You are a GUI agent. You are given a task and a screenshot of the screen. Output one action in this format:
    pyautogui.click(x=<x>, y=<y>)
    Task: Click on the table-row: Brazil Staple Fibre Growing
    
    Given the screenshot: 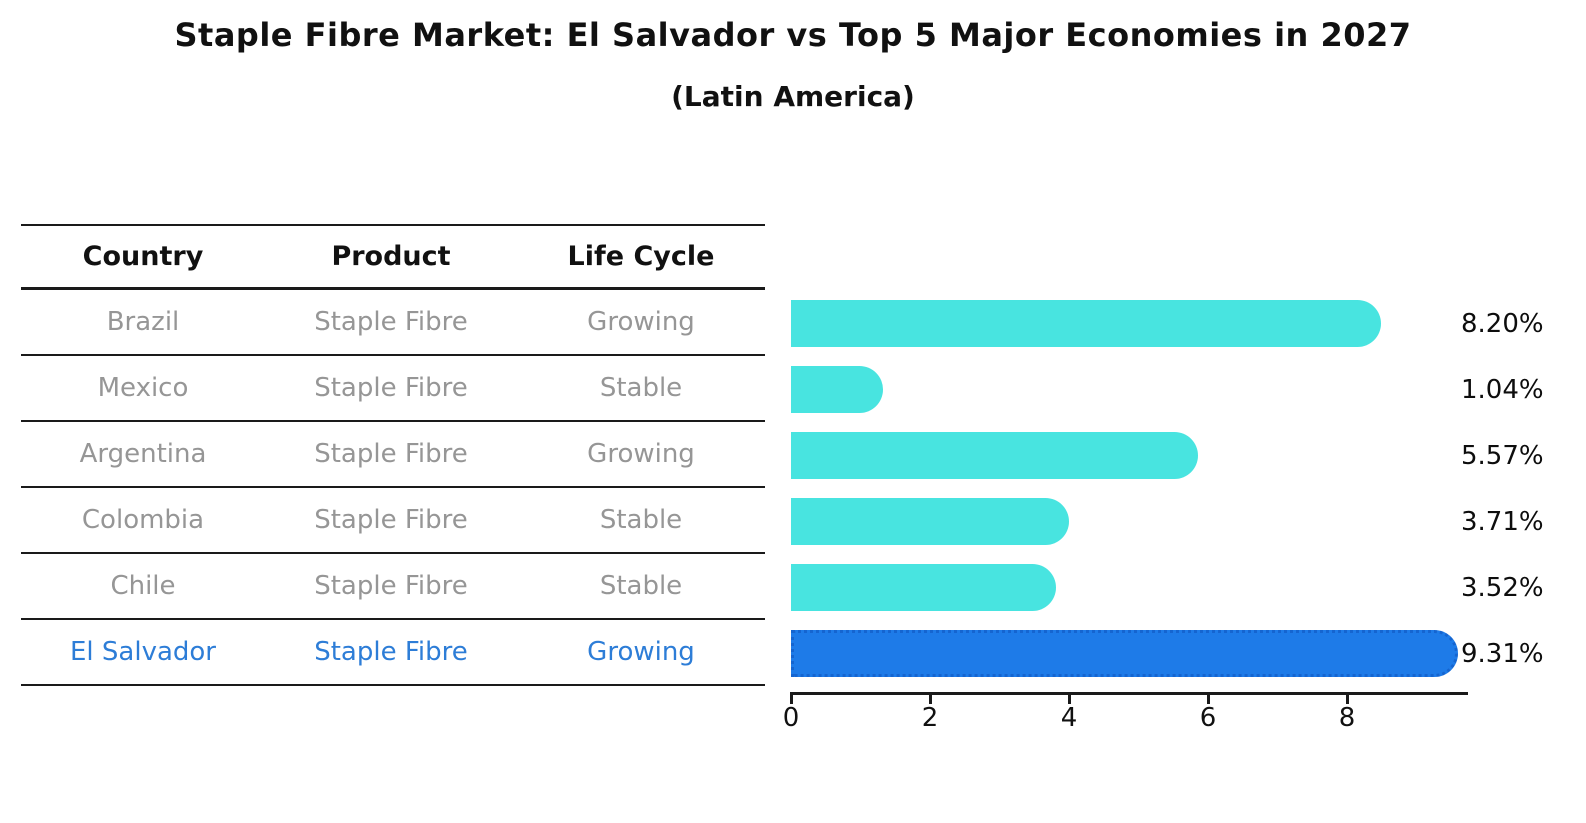 What is the action you would take?
    pyautogui.click(x=393, y=323)
    